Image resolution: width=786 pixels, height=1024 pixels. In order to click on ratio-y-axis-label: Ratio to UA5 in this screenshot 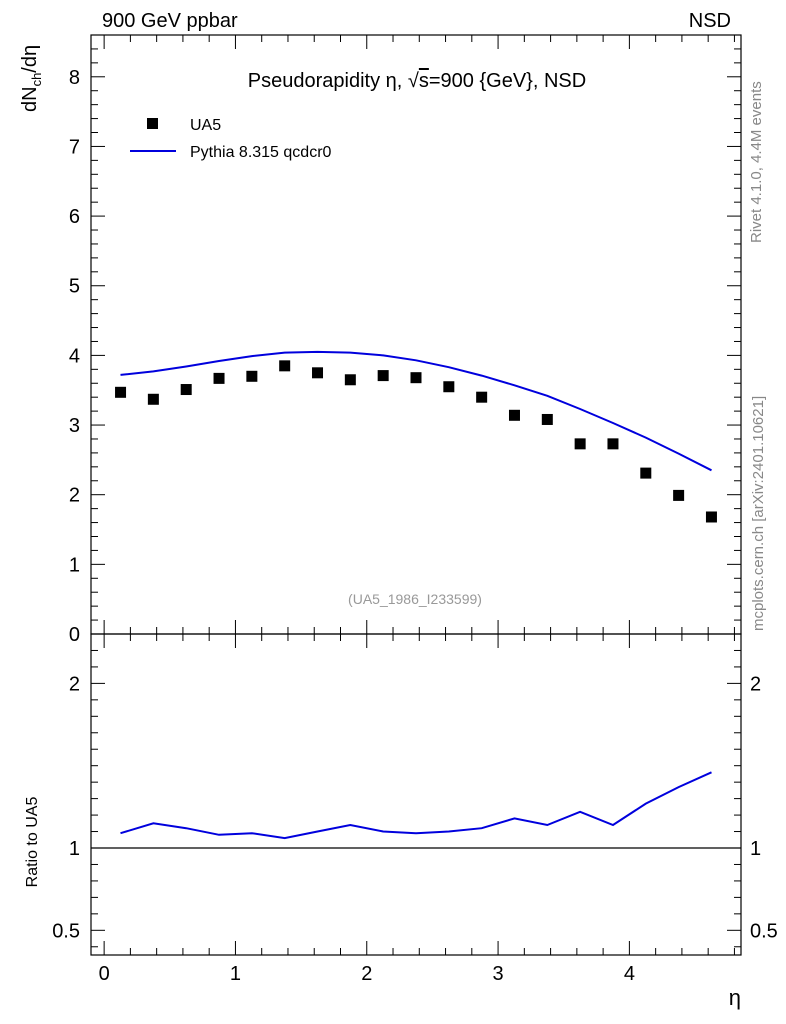, I will do `click(32, 842)`.